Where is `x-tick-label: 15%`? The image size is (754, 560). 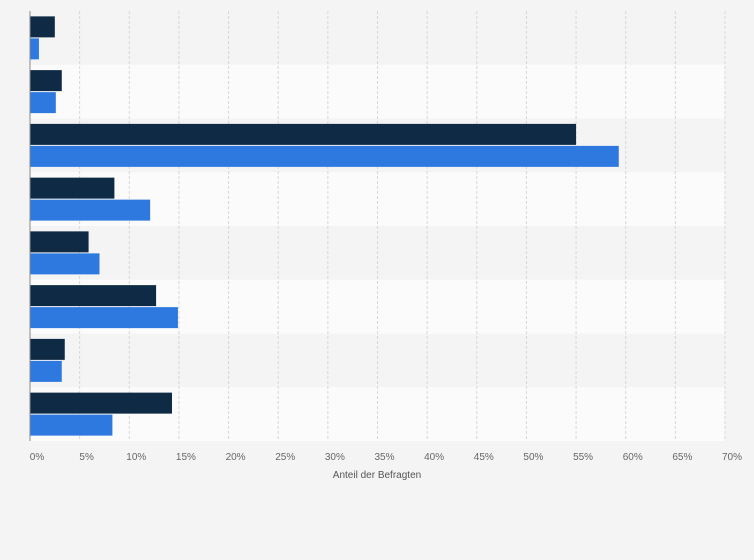 x-tick-label: 15% is located at coordinates (186, 457).